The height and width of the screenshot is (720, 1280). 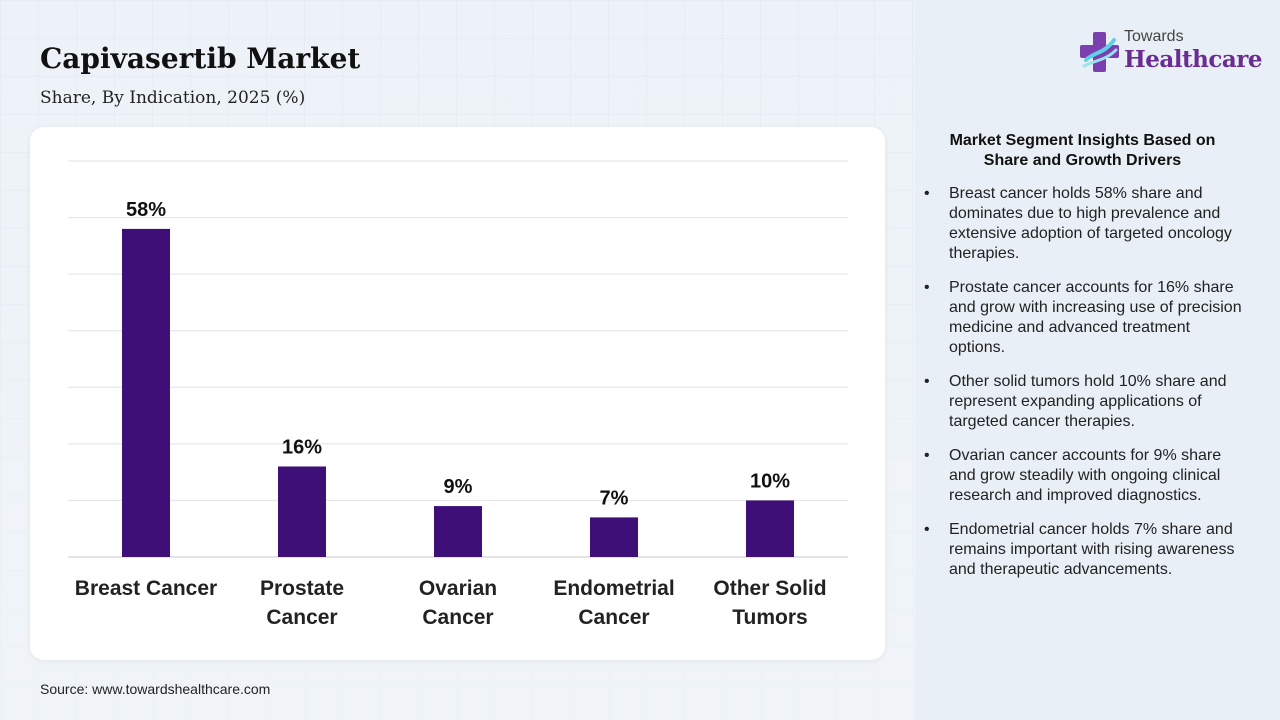 What do you see at coordinates (1154, 36) in the screenshot?
I see `logo-text-towards: Towards` at bounding box center [1154, 36].